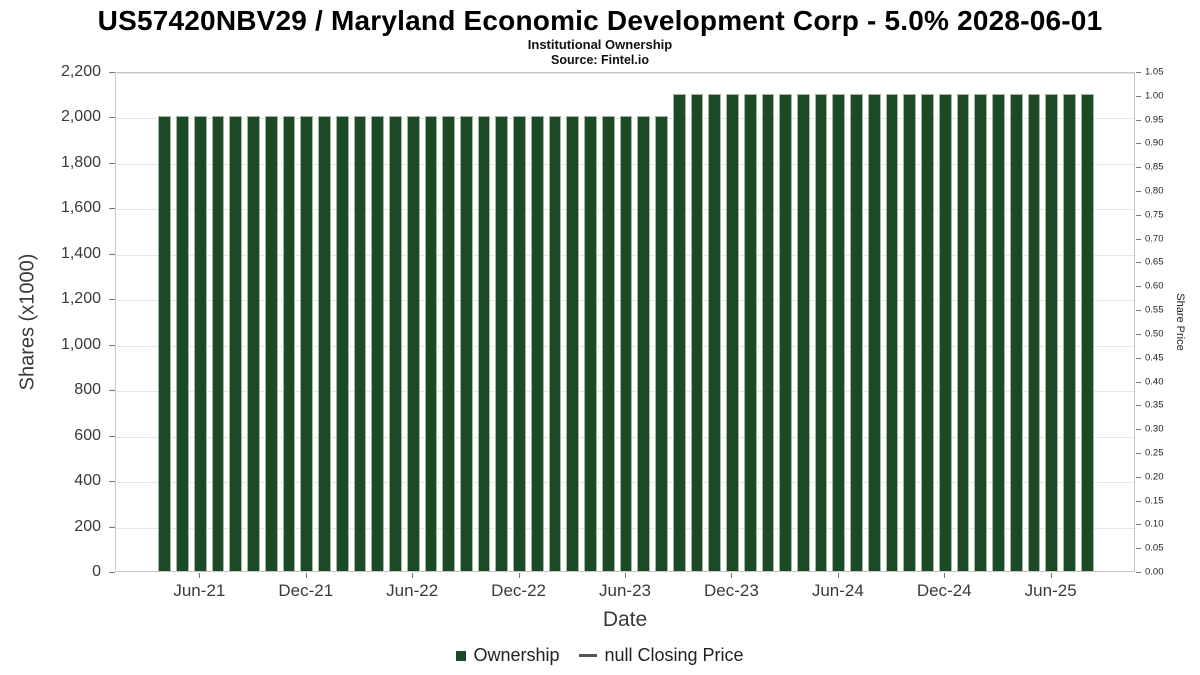 This screenshot has height=675, width=1200. Describe the element at coordinates (837, 590) in the screenshot. I see `x-axis-tick-label: Jun-24` at that location.